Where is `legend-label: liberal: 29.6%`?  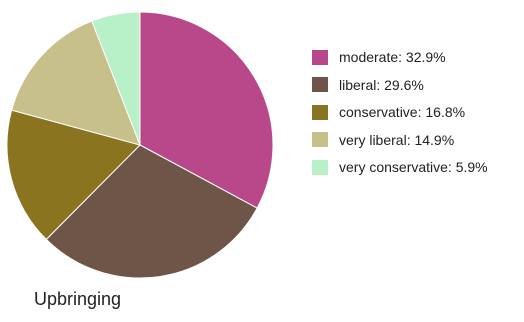
legend-label: liberal: 29.6% is located at coordinates (381, 84).